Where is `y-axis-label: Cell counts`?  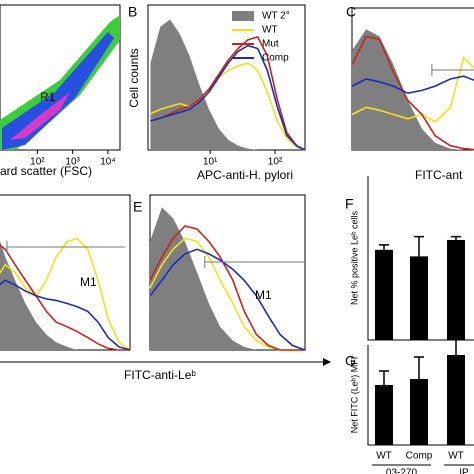
y-axis-label: Cell counts is located at coordinates (134, 77).